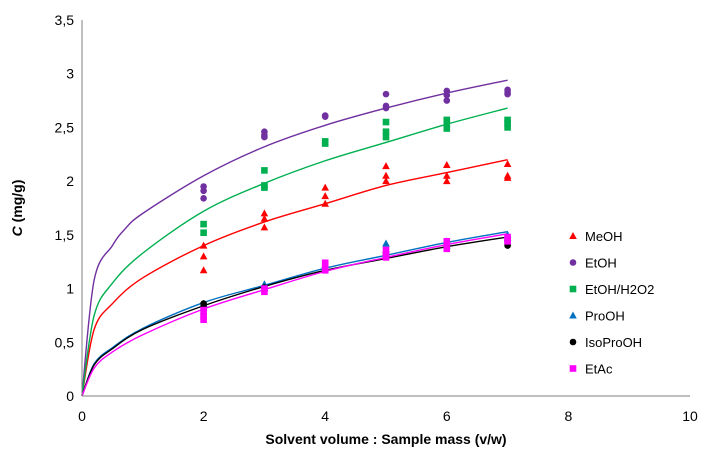  Describe the element at coordinates (388, 416) in the screenshot. I see `x-tick-labels: 0 2 4 6 8 10` at that location.